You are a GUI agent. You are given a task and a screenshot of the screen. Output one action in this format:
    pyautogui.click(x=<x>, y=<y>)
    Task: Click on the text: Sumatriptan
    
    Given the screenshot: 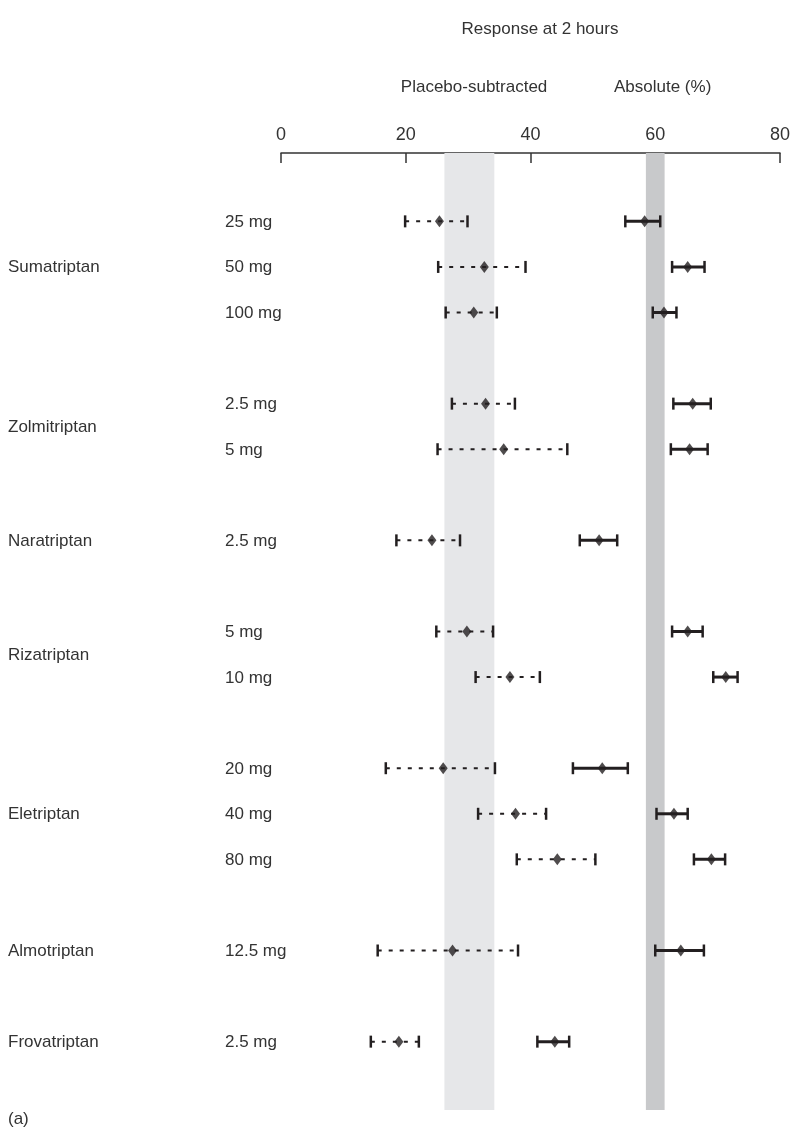 What is the action you would take?
    pyautogui.click(x=54, y=267)
    